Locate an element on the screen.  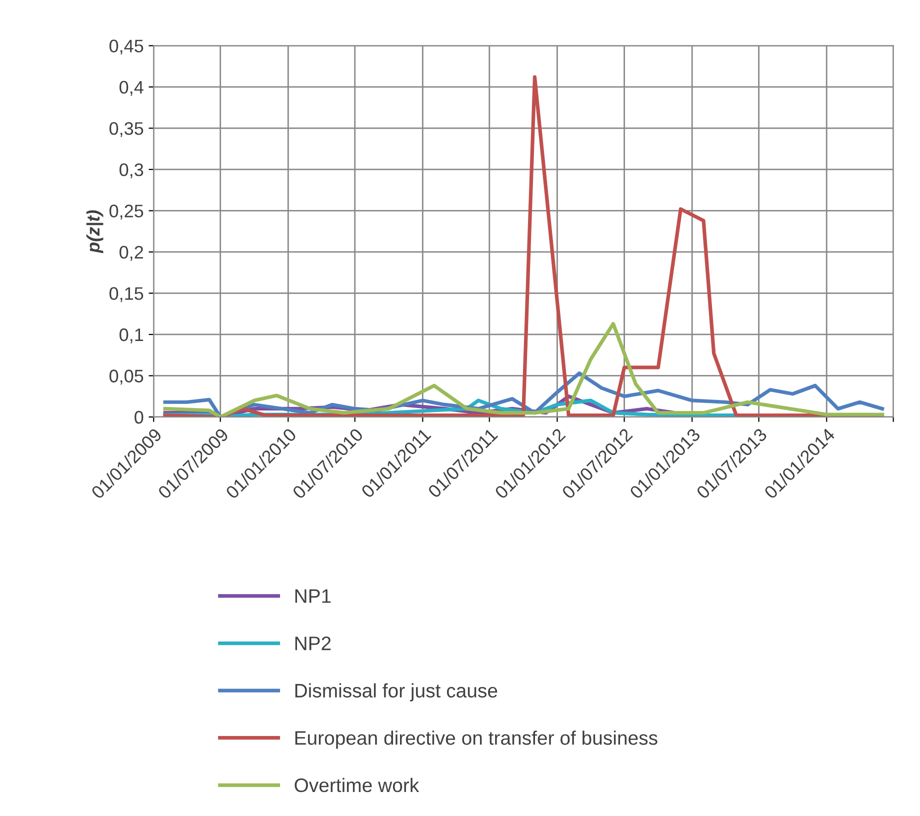
legend-label: Overtime work is located at coordinates (357, 785).